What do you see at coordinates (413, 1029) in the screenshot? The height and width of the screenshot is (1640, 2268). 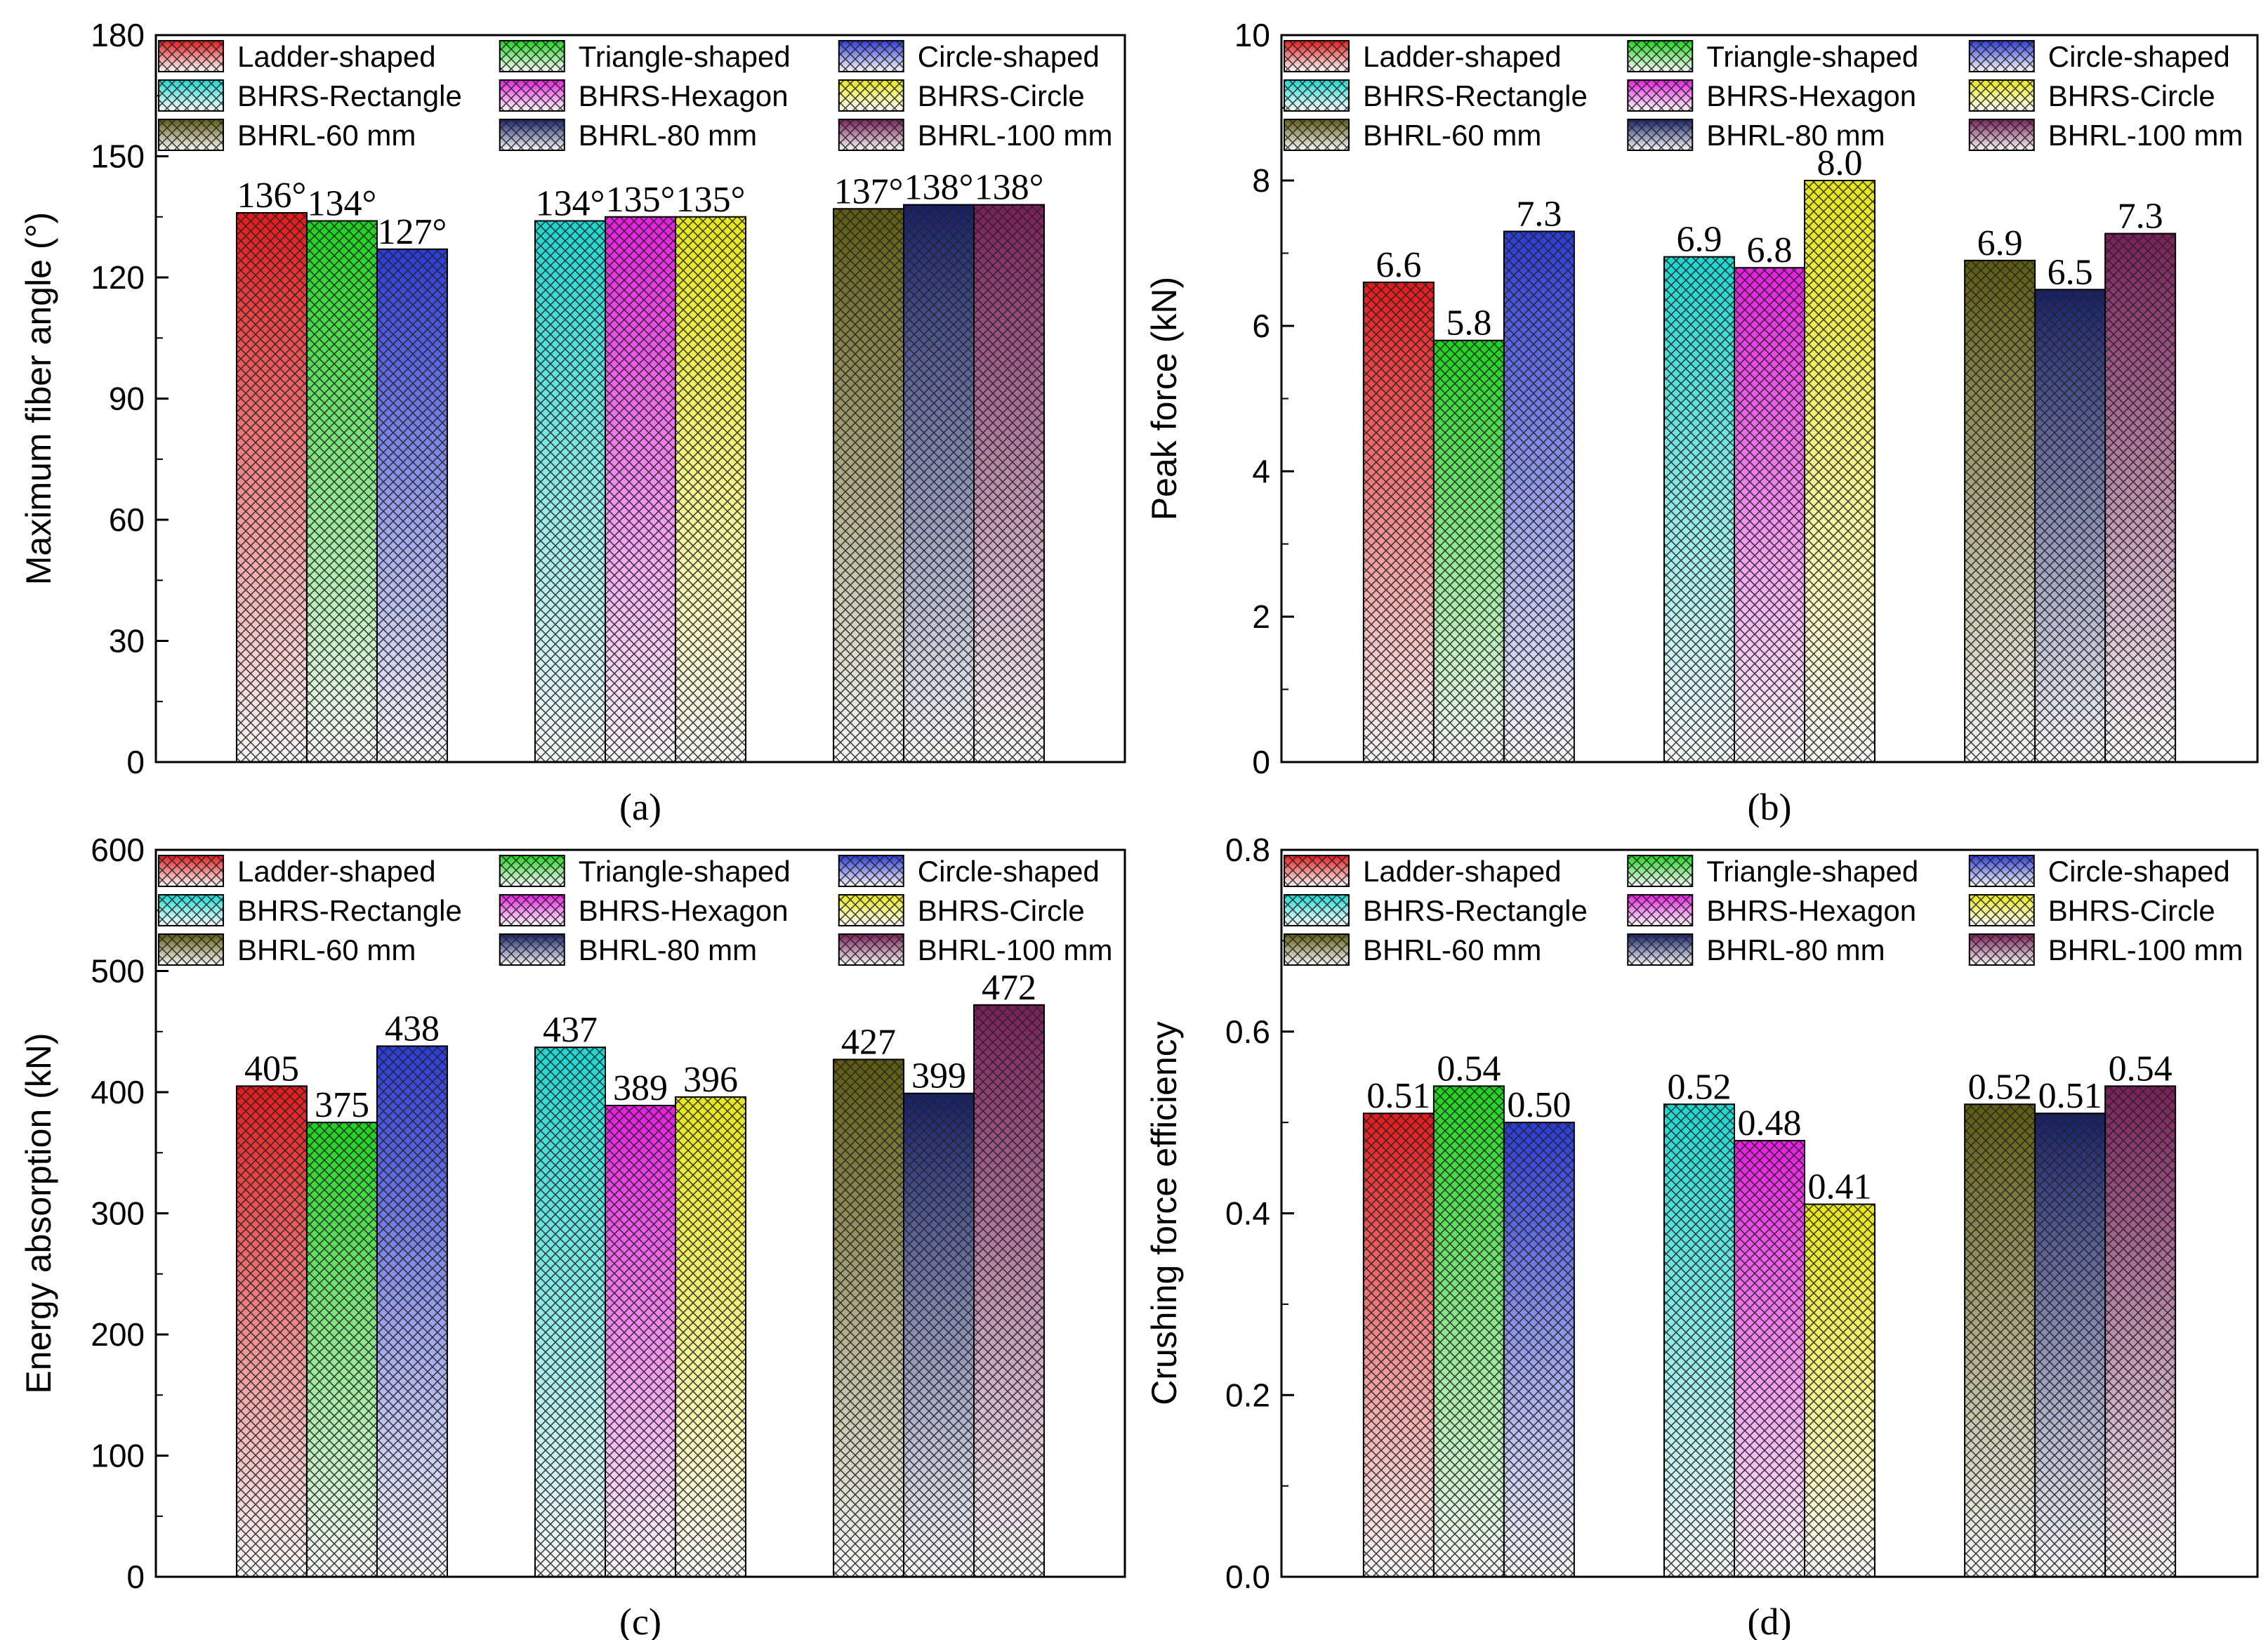 I see `data-label: 438` at bounding box center [413, 1029].